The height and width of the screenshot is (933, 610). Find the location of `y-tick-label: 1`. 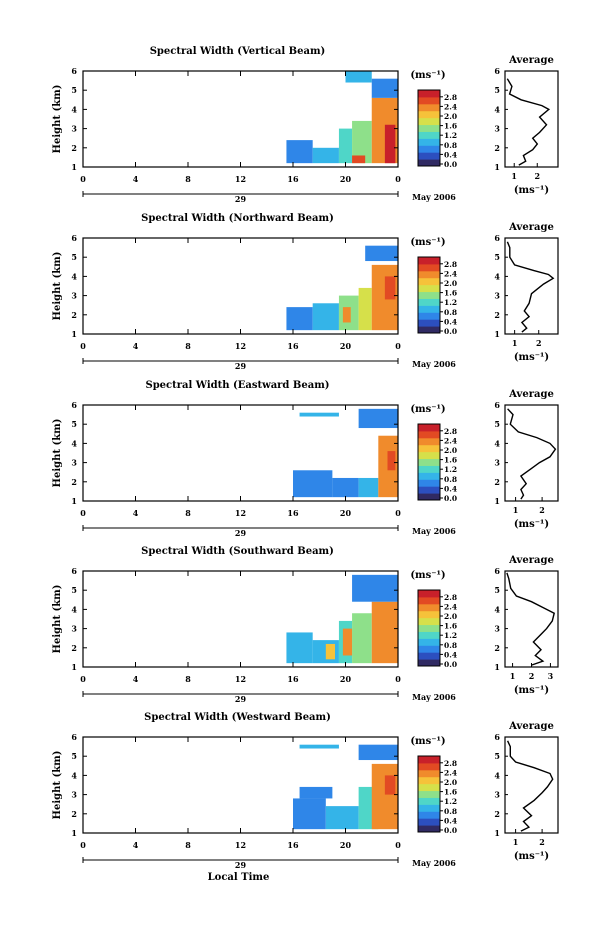

y-tick-label: 1 is located at coordinates (74, 501).